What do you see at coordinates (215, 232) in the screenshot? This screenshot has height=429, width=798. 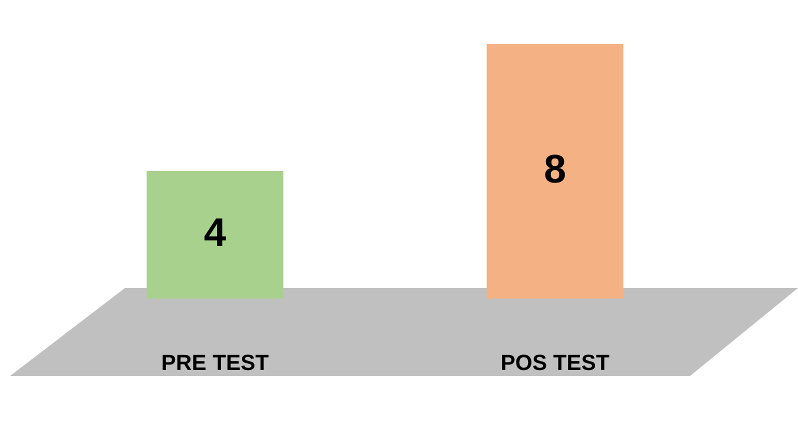 I see `data-label: 4` at bounding box center [215, 232].